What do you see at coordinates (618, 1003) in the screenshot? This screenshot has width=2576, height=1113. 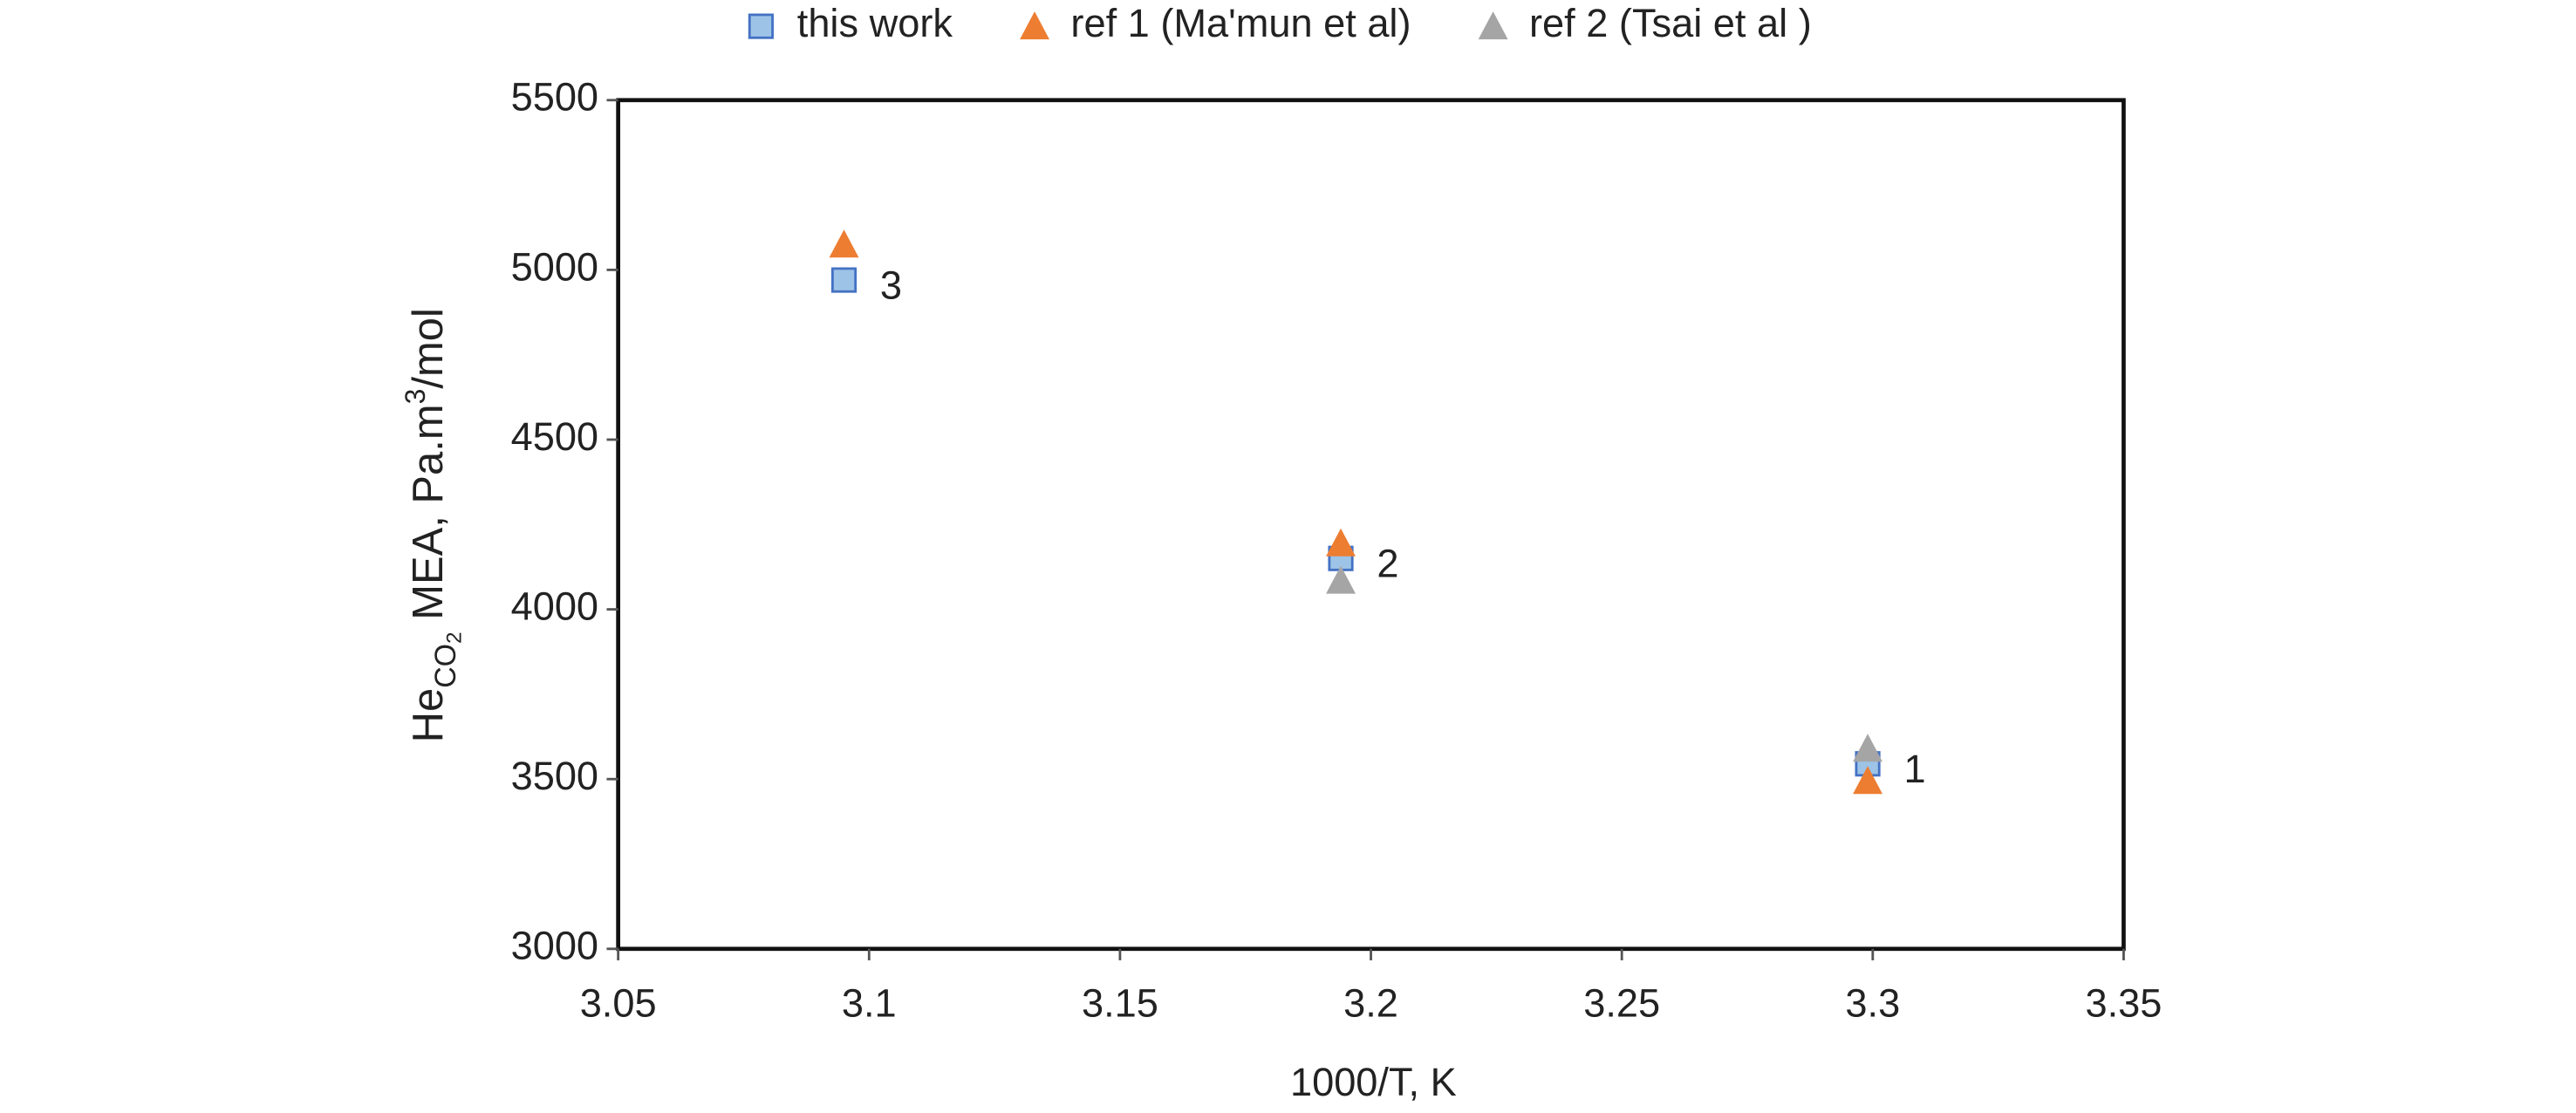 I see `x-tick-label: 3.05` at bounding box center [618, 1003].